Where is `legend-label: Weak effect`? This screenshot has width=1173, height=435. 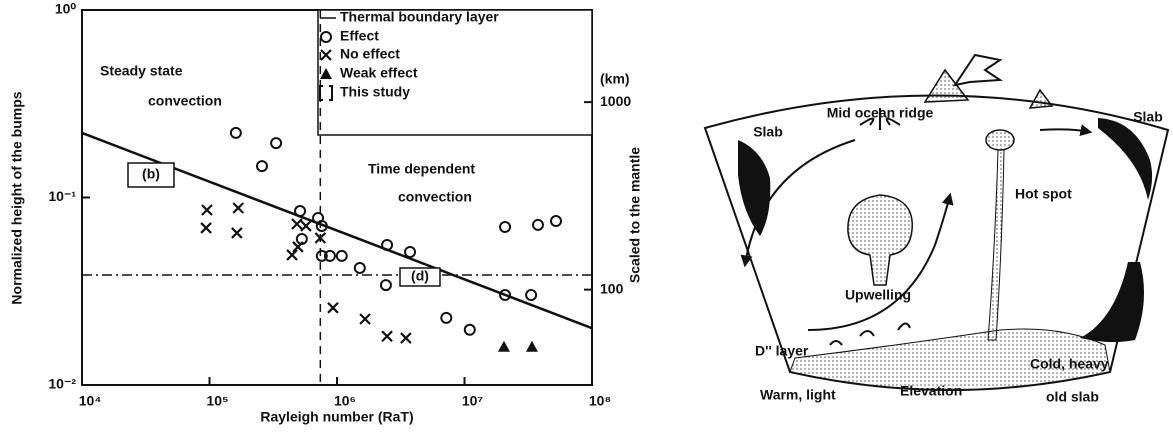
legend-label: Weak effect is located at coordinates (379, 73).